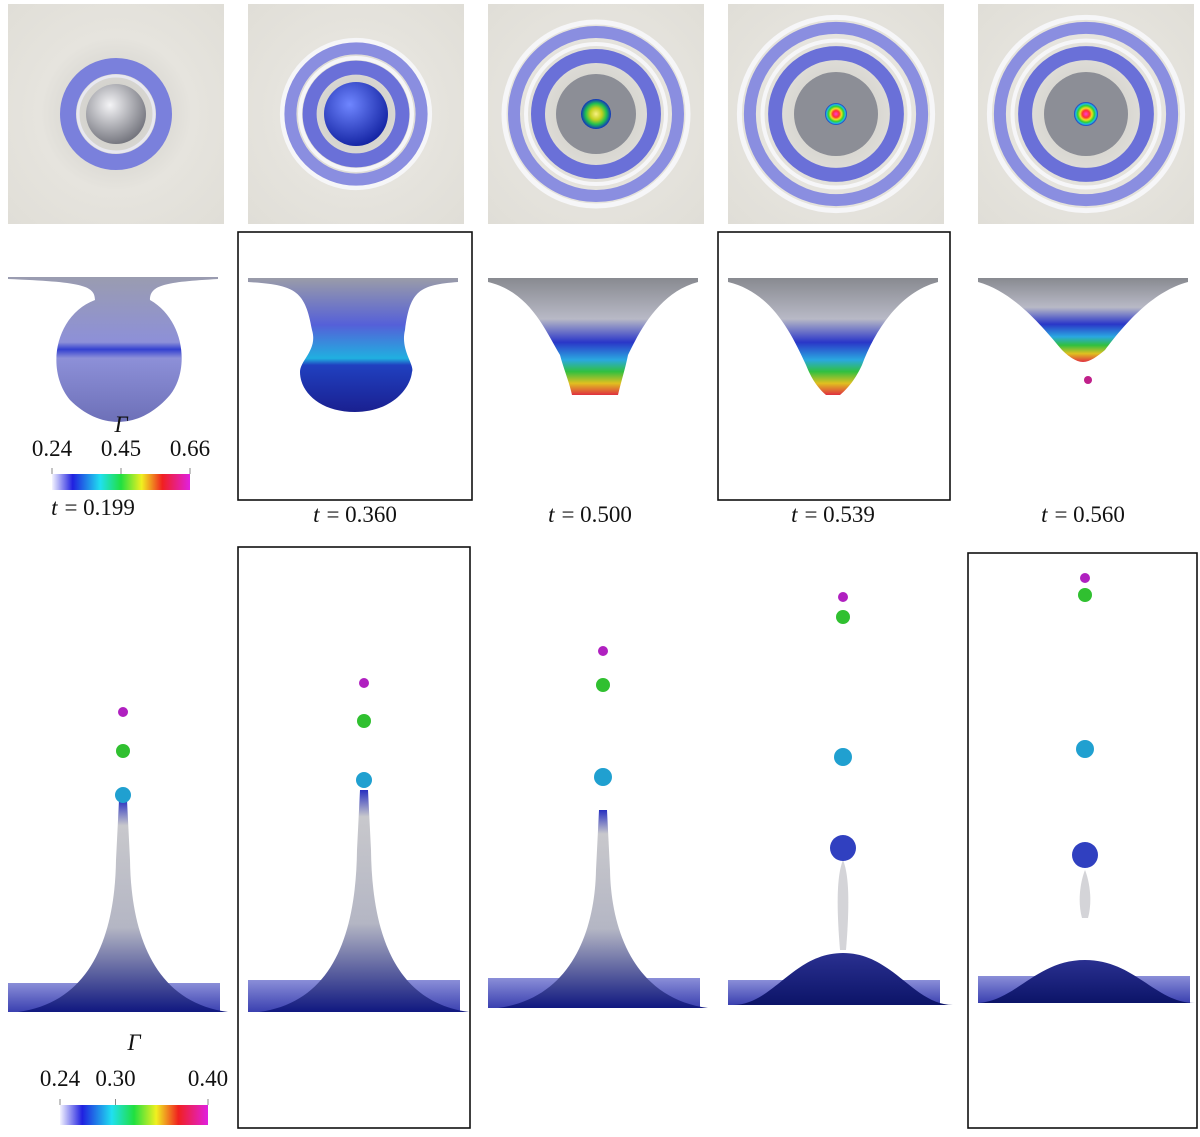  I want to click on colorbar-tick-label: 0.30, so click(115, 1078).